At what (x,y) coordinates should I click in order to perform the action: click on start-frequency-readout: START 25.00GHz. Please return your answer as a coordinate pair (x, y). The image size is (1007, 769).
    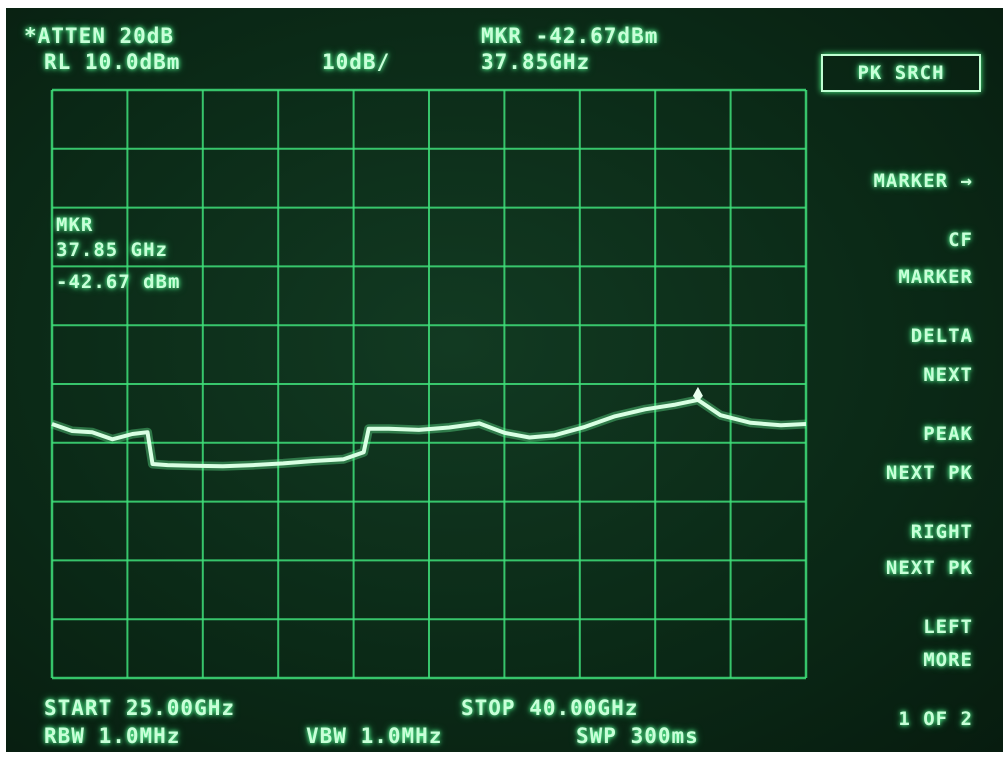
    Looking at the image, I should click on (140, 708).